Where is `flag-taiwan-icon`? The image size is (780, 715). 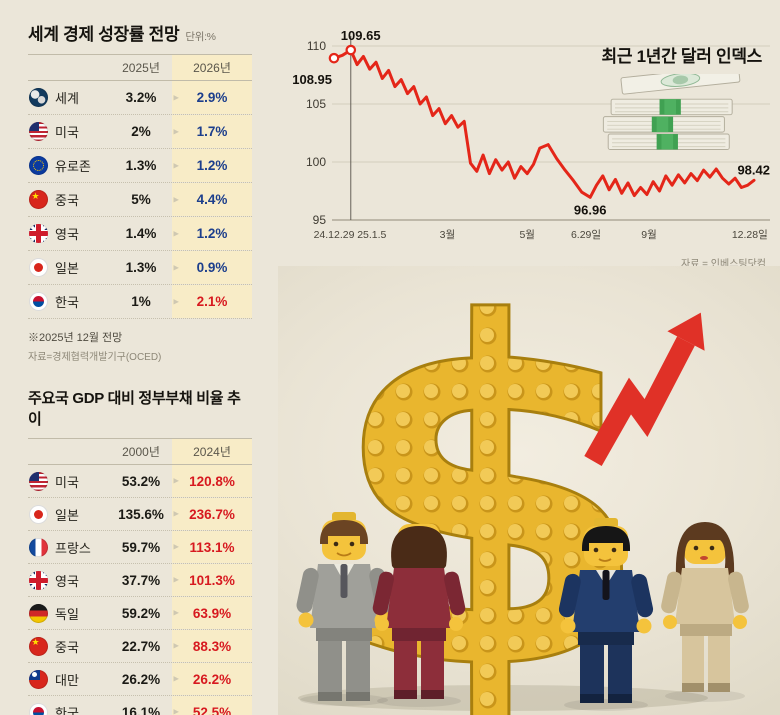
flag-taiwan-icon is located at coordinates (38, 679).